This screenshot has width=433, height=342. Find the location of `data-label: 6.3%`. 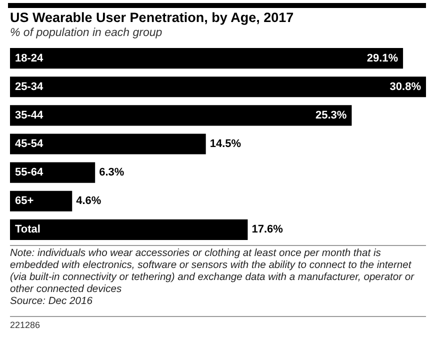

data-label: 6.3% is located at coordinates (111, 172).